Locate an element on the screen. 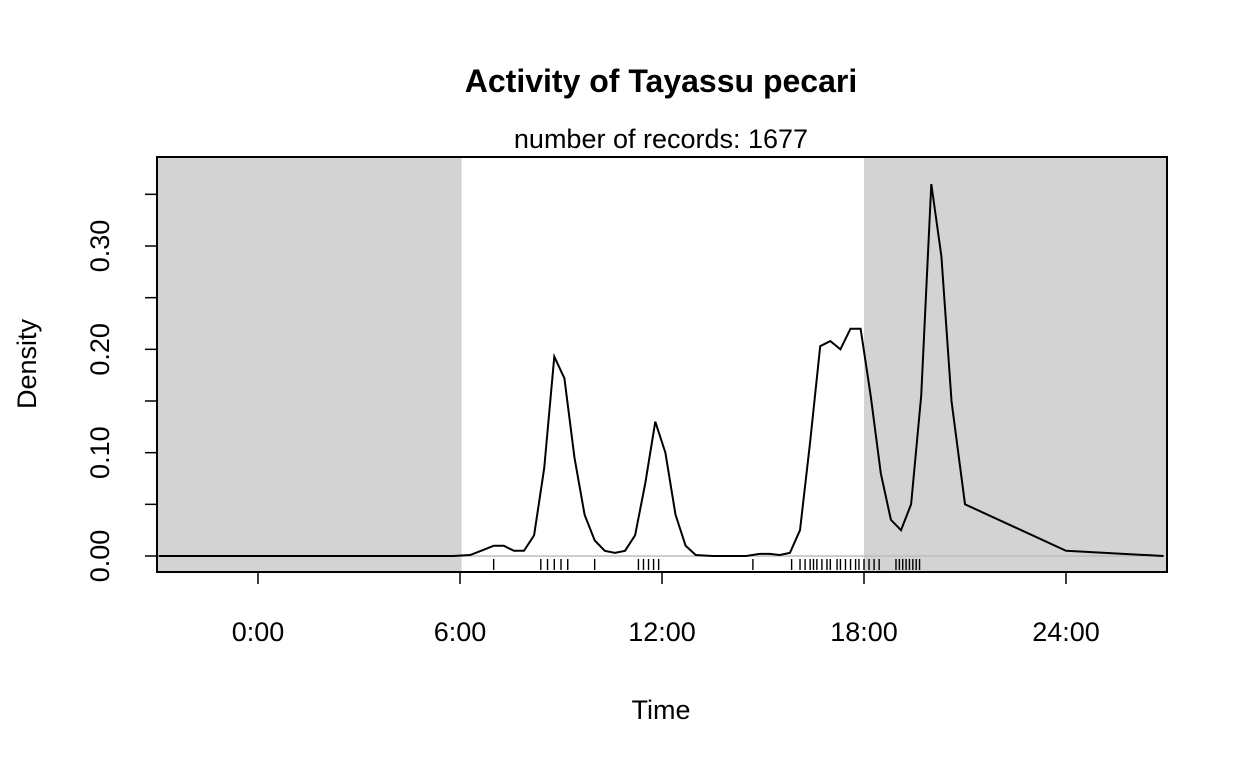 This screenshot has height=768, width=1248. y-tick-label: 0.00 is located at coordinates (100, 556).